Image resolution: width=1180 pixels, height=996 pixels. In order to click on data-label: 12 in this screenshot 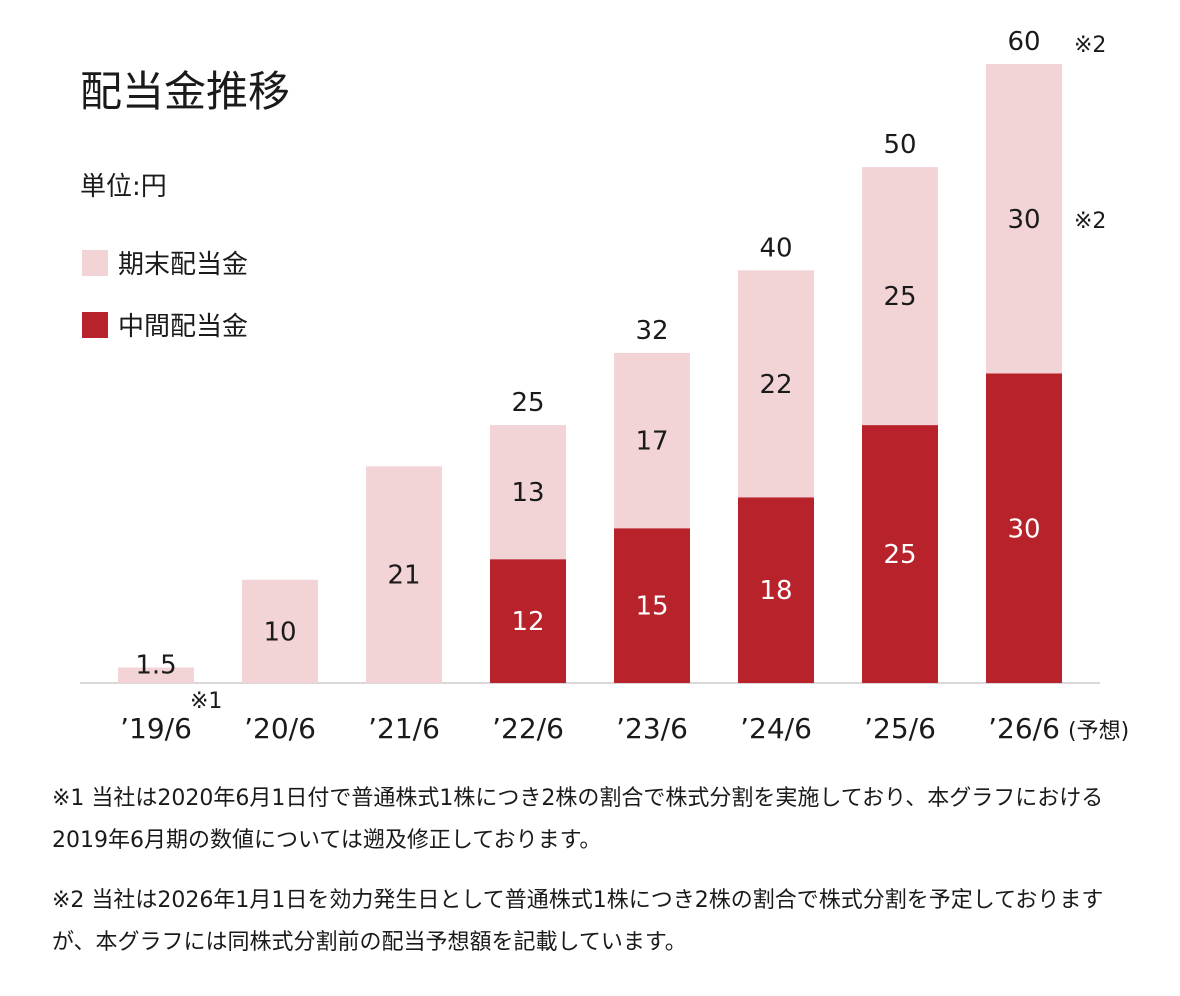, I will do `click(527, 622)`.